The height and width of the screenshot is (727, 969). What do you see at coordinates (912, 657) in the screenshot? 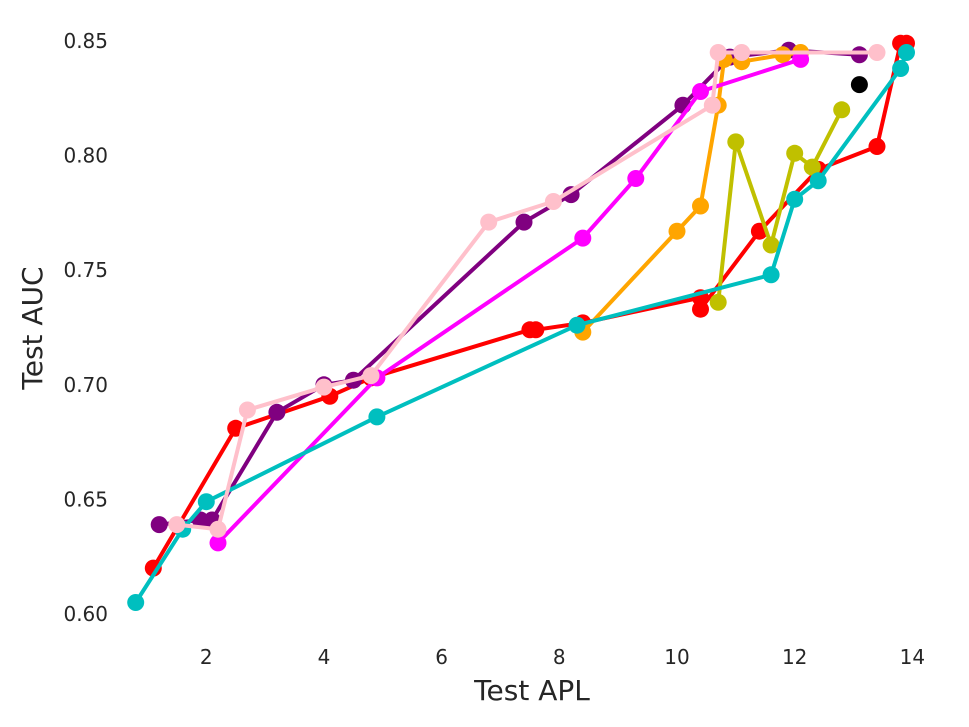
I see `x-tick-label: 14` at bounding box center [912, 657].